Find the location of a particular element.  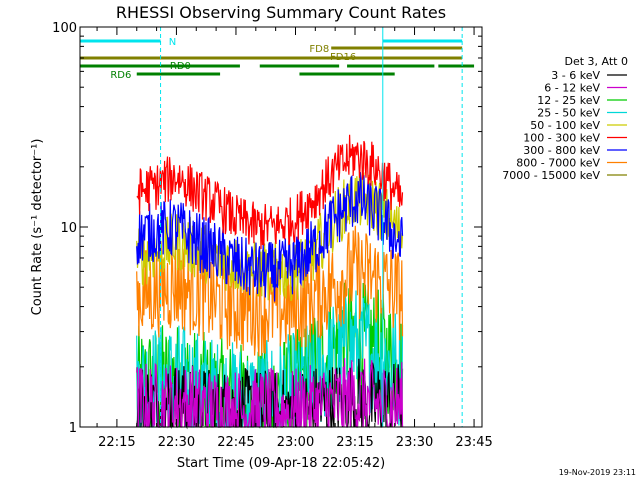

legend-label-1: 6 - 12 keV is located at coordinates (572, 88).